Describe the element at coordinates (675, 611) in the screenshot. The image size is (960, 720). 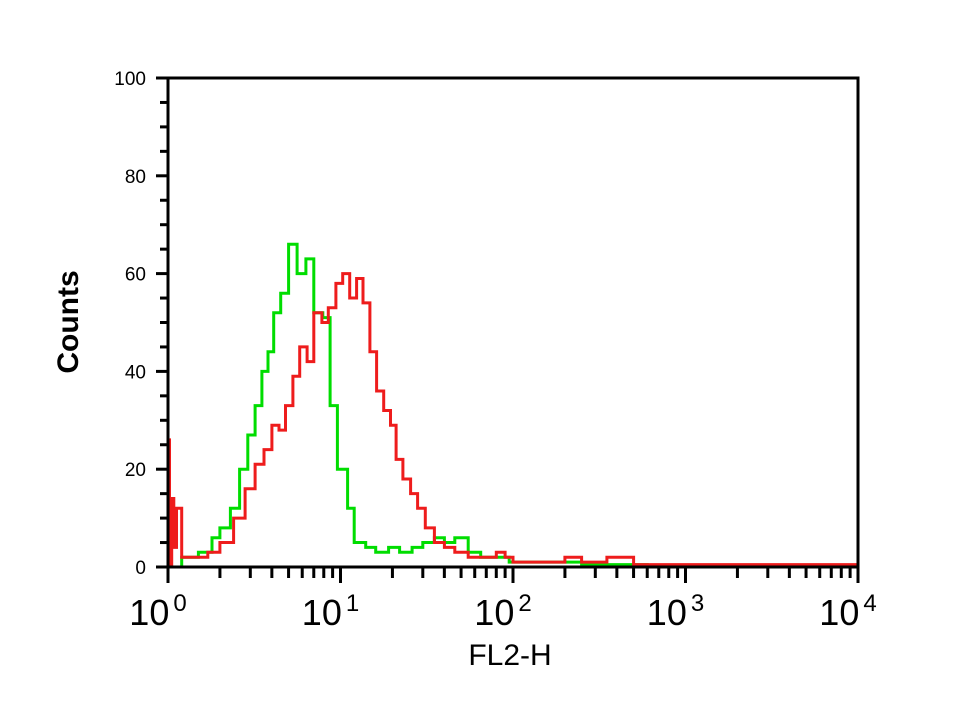
I see `x-tick-label: 10 3` at that location.